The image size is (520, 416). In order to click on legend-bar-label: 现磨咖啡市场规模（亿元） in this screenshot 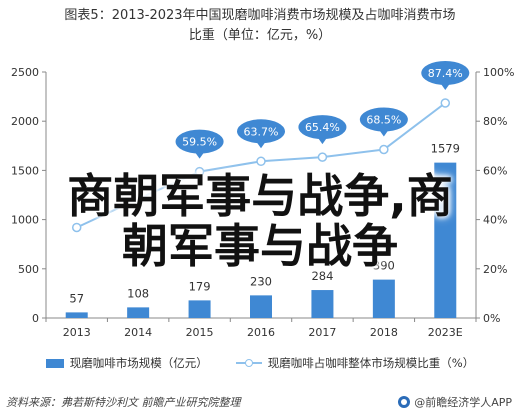, I will do `click(138, 363)`.